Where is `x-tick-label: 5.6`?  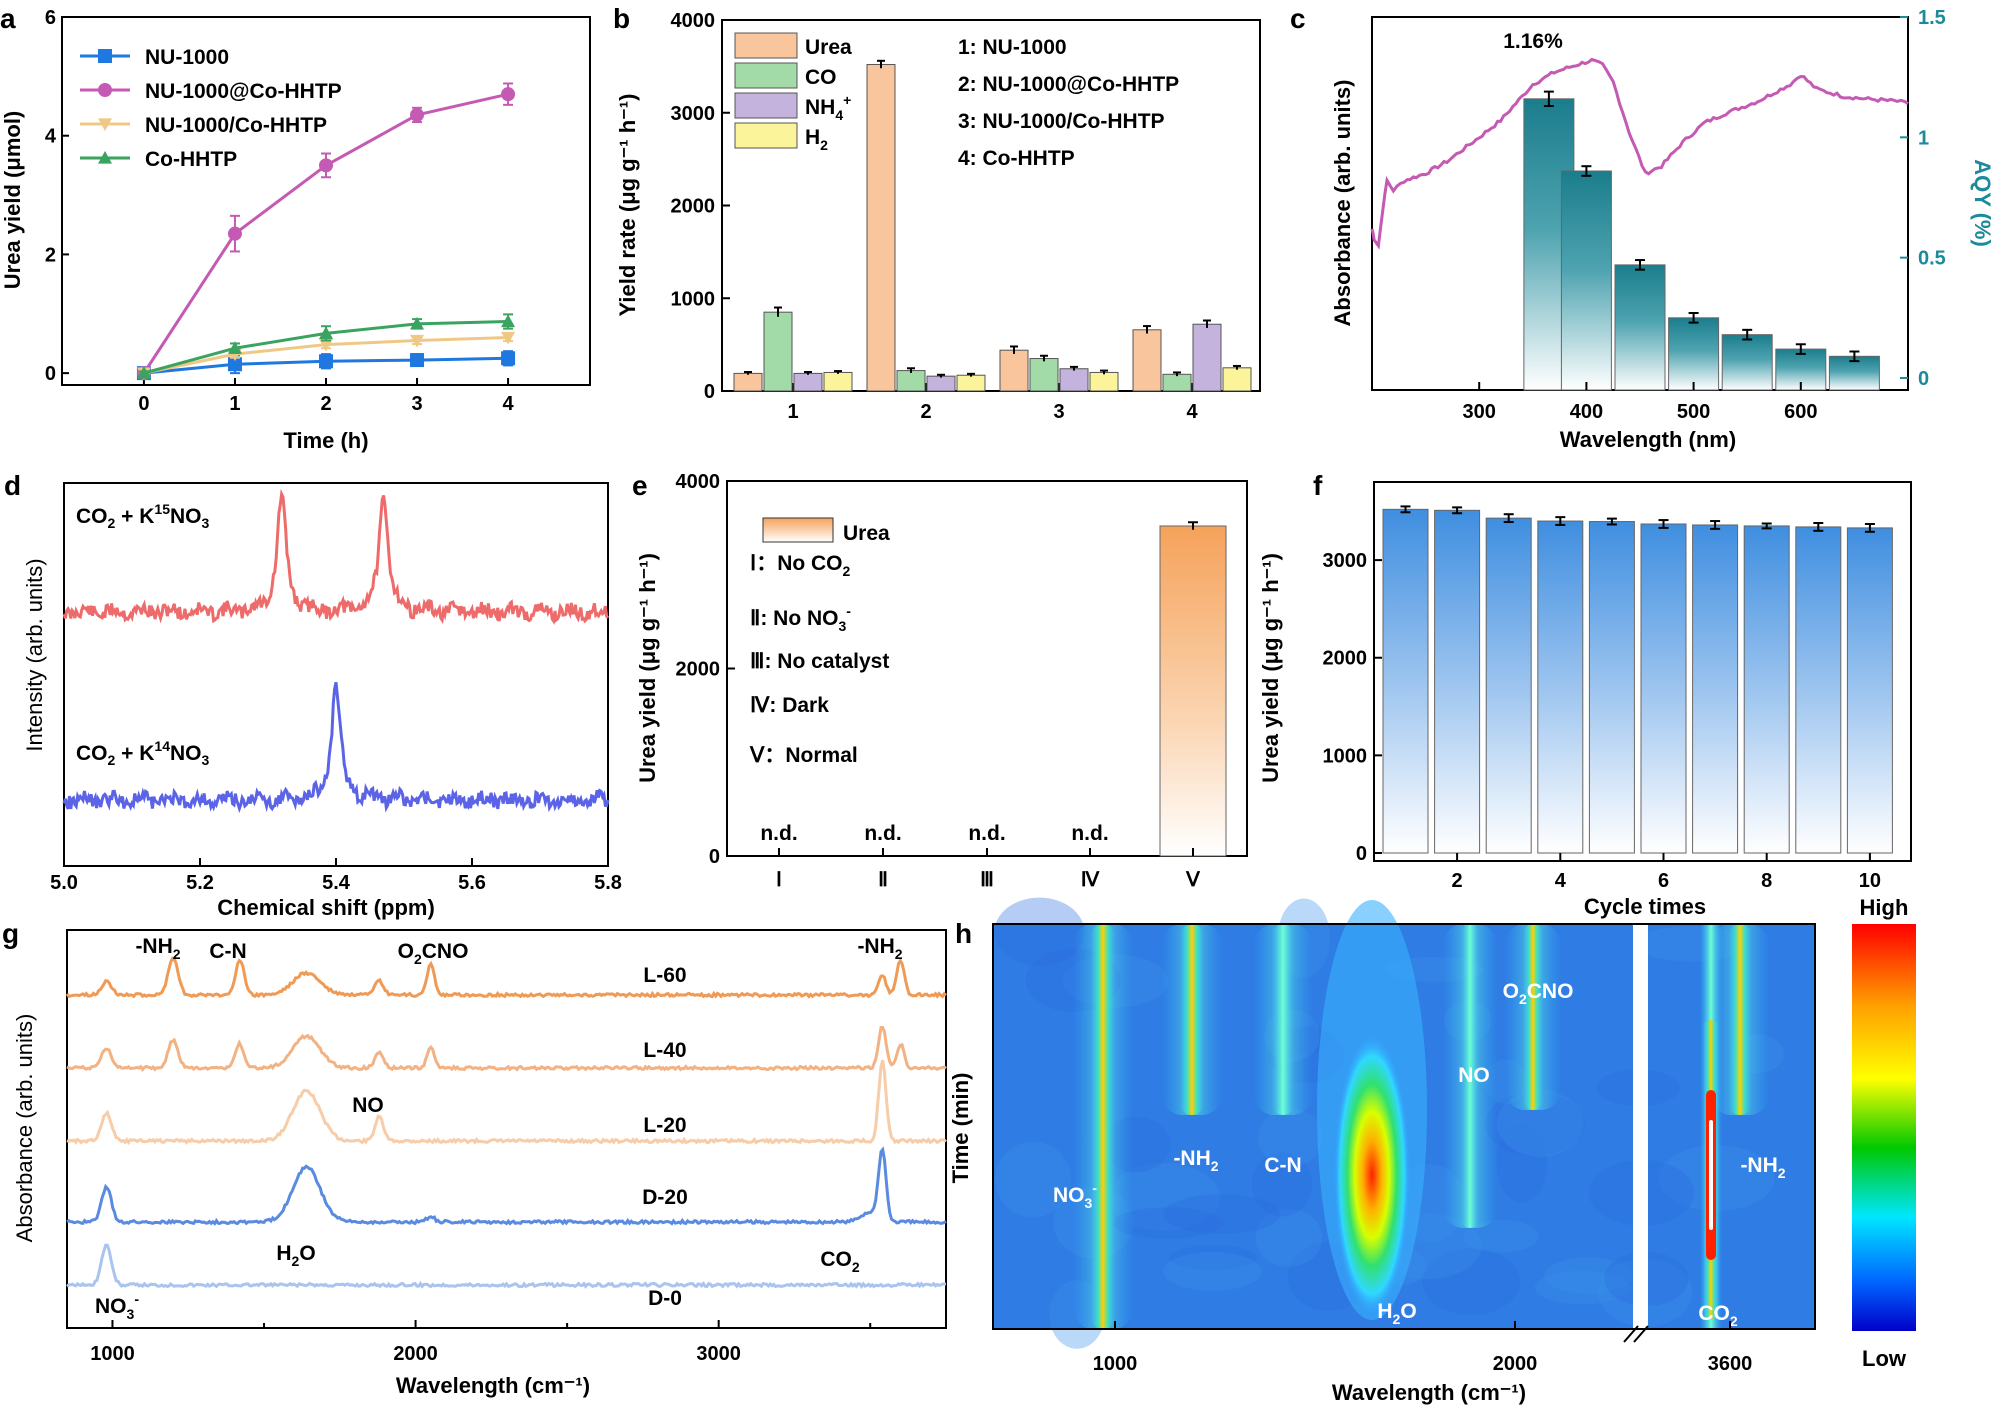
x-tick-label: 5.6 is located at coordinates (472, 883).